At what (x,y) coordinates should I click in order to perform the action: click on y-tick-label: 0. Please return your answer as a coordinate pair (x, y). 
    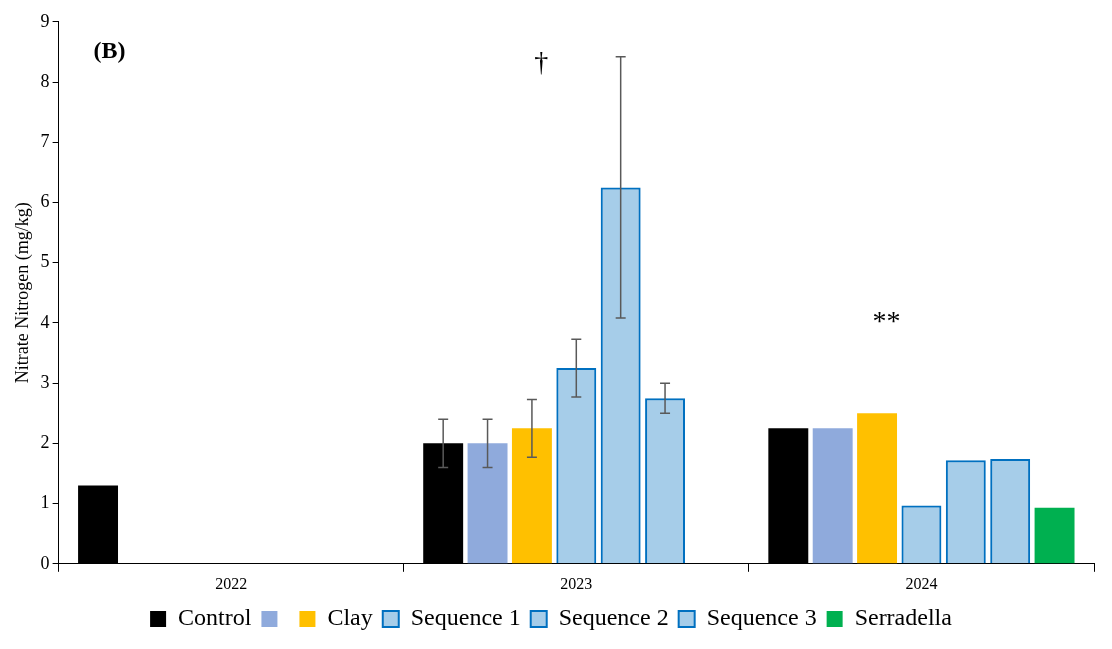
    Looking at the image, I should click on (45, 562).